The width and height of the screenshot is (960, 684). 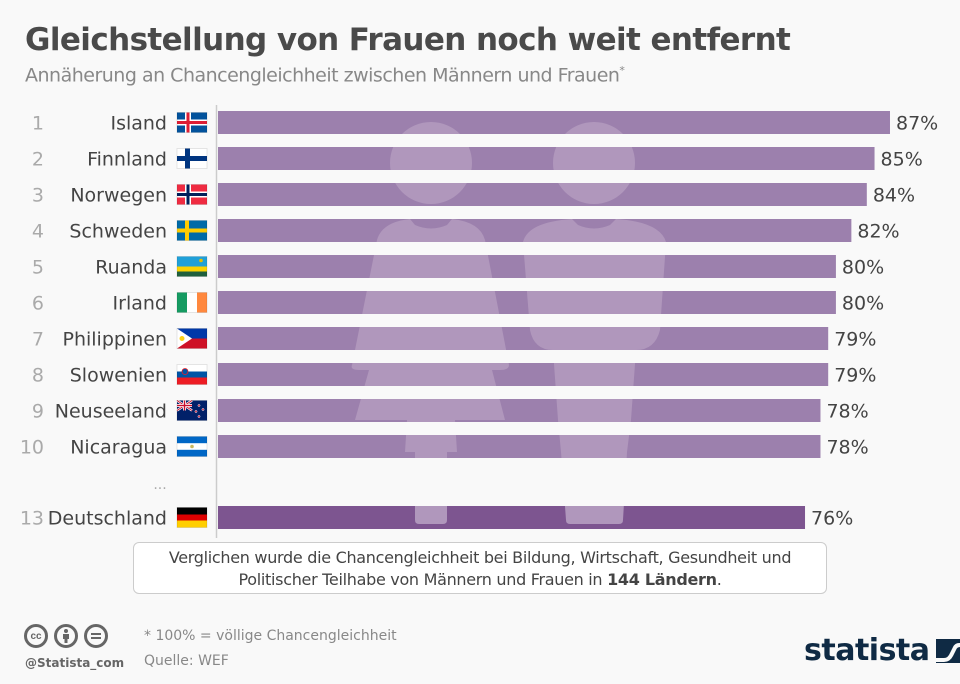 I want to click on attribution-icon, so click(x=66, y=636).